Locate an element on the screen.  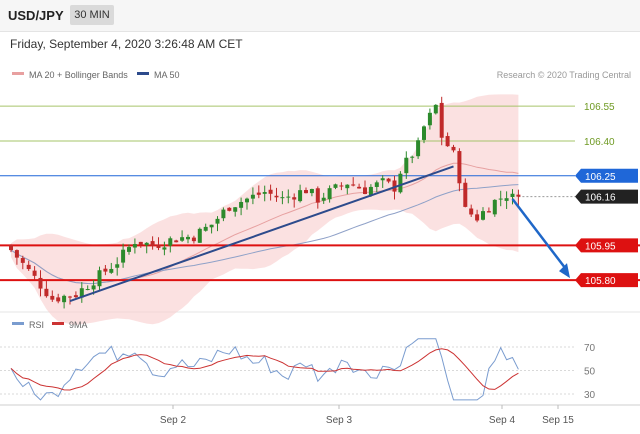
level-tag-106.25 is located at coordinates (606, 175).